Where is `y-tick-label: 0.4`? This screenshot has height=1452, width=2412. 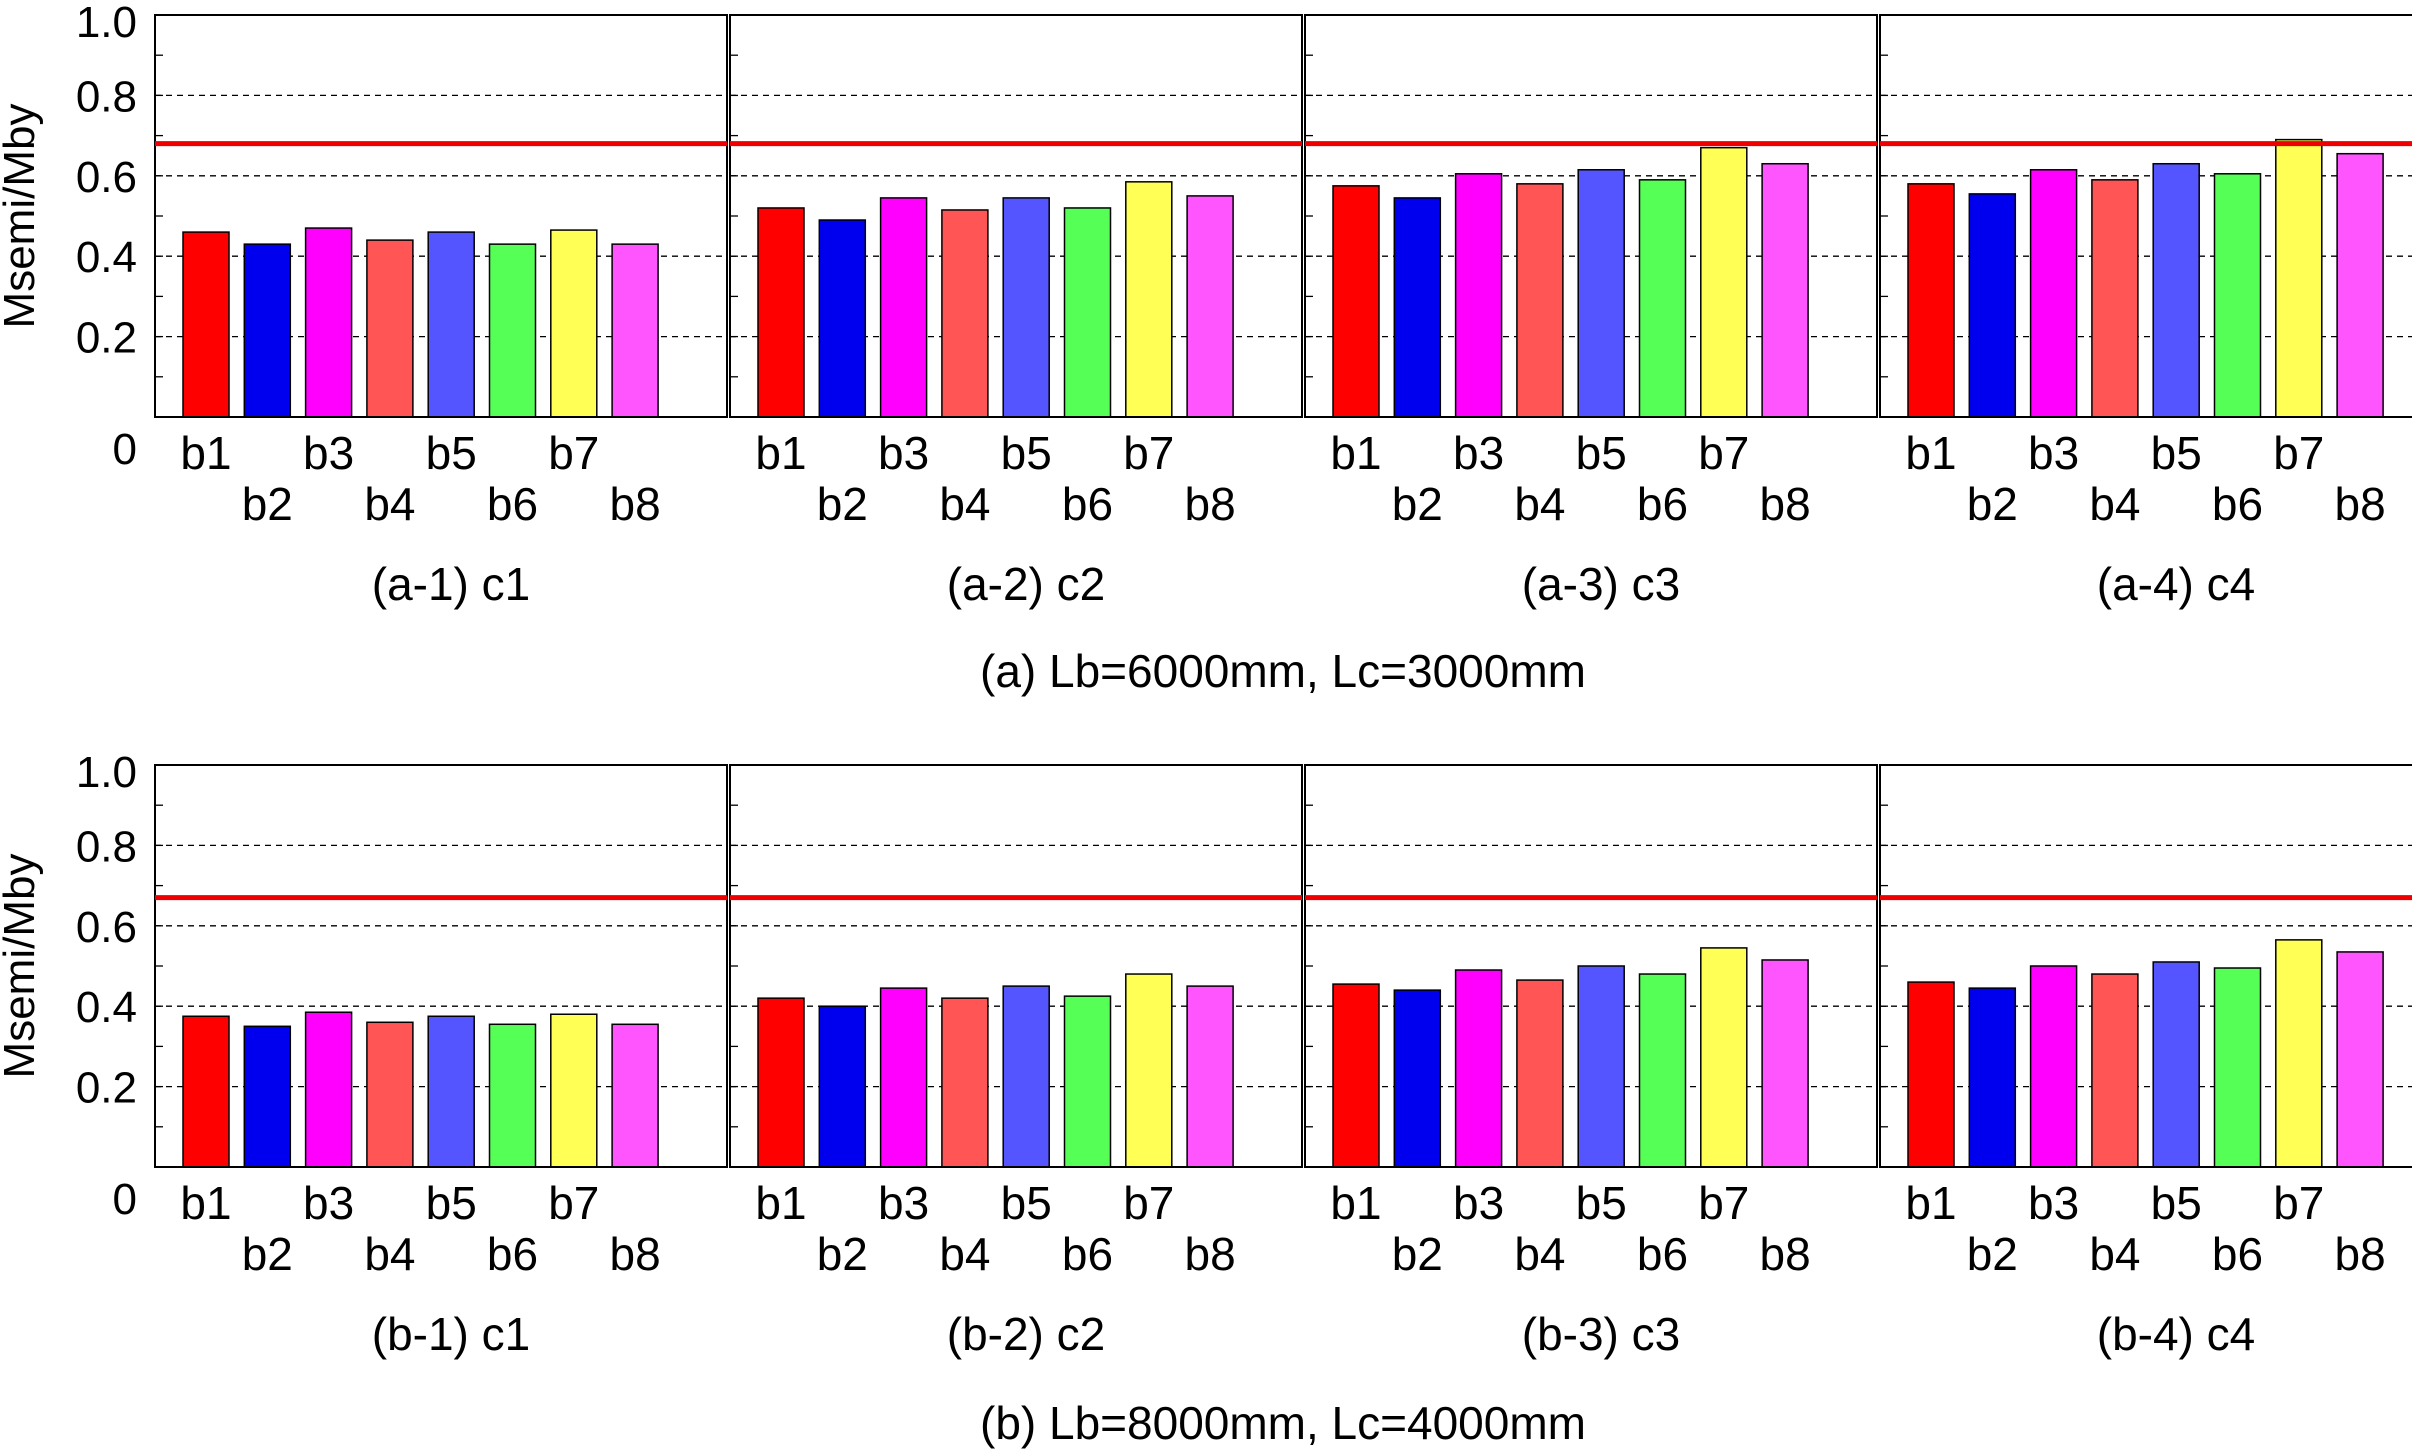 y-tick-label: 0.4 is located at coordinates (106, 1007).